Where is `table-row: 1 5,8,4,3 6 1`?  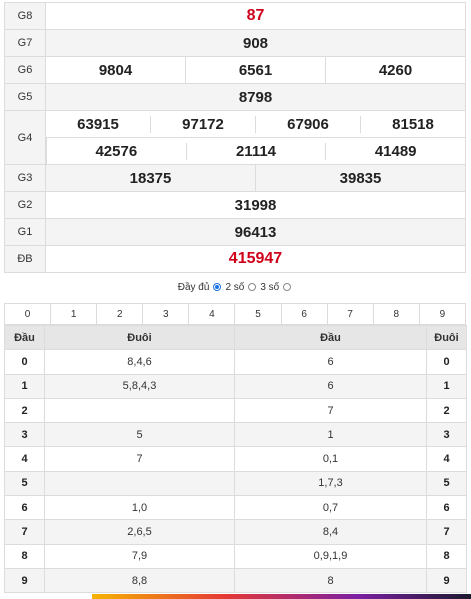 table-row: 1 5,8,4,3 6 1 is located at coordinates (235, 386).